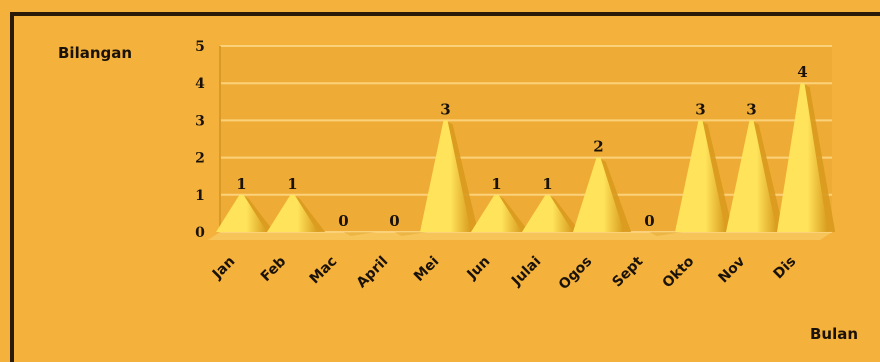 The image size is (880, 362). I want to click on x-tick-label: Dis, so click(785, 268).